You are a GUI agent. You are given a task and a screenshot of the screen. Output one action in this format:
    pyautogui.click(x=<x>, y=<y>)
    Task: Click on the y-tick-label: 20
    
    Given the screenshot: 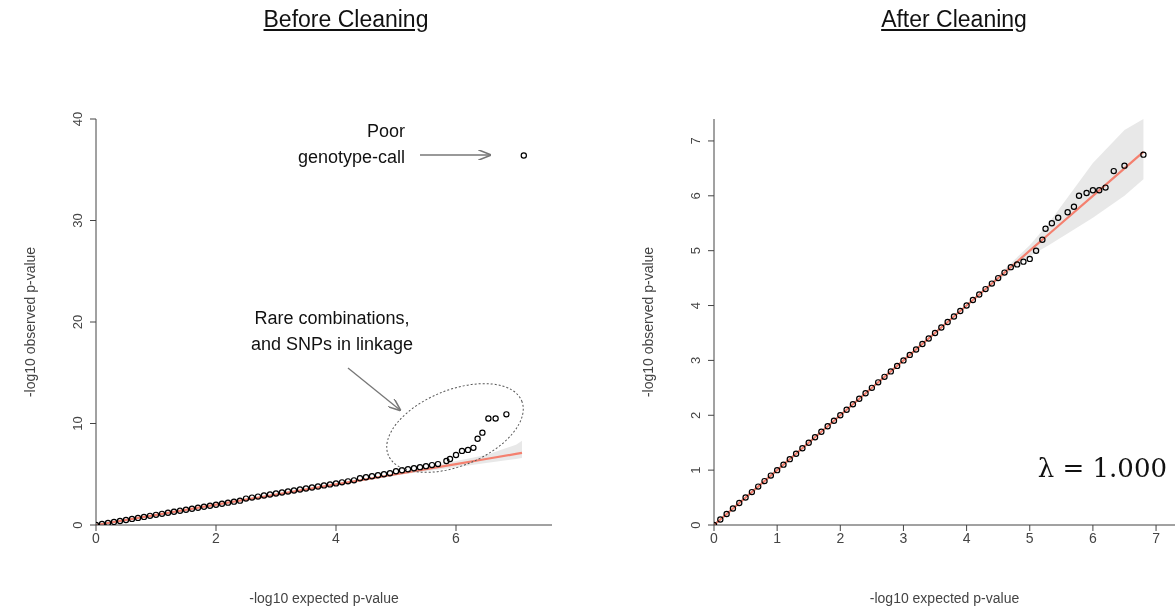 What is the action you would take?
    pyautogui.click(x=77, y=322)
    